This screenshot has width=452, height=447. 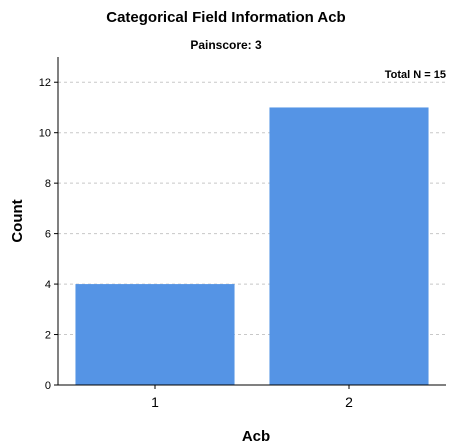 What do you see at coordinates (225, 17) in the screenshot?
I see `chart-title: Categorical Field Information Acb` at bounding box center [225, 17].